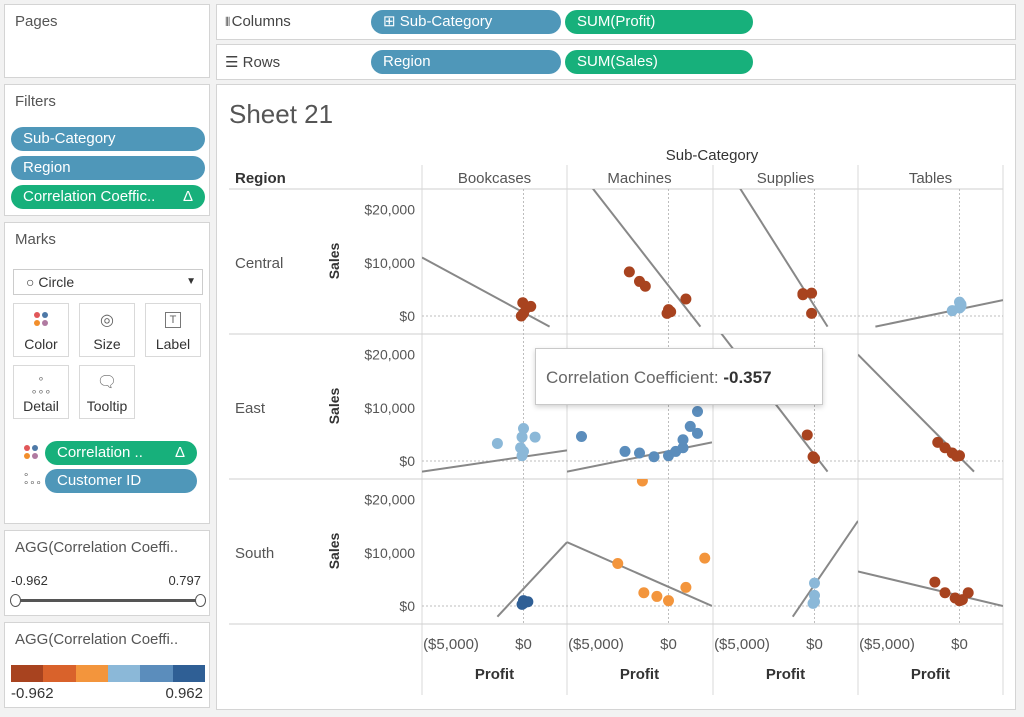  I want to click on columns-shelf-label: ⦀ Columns, so click(258, 21).